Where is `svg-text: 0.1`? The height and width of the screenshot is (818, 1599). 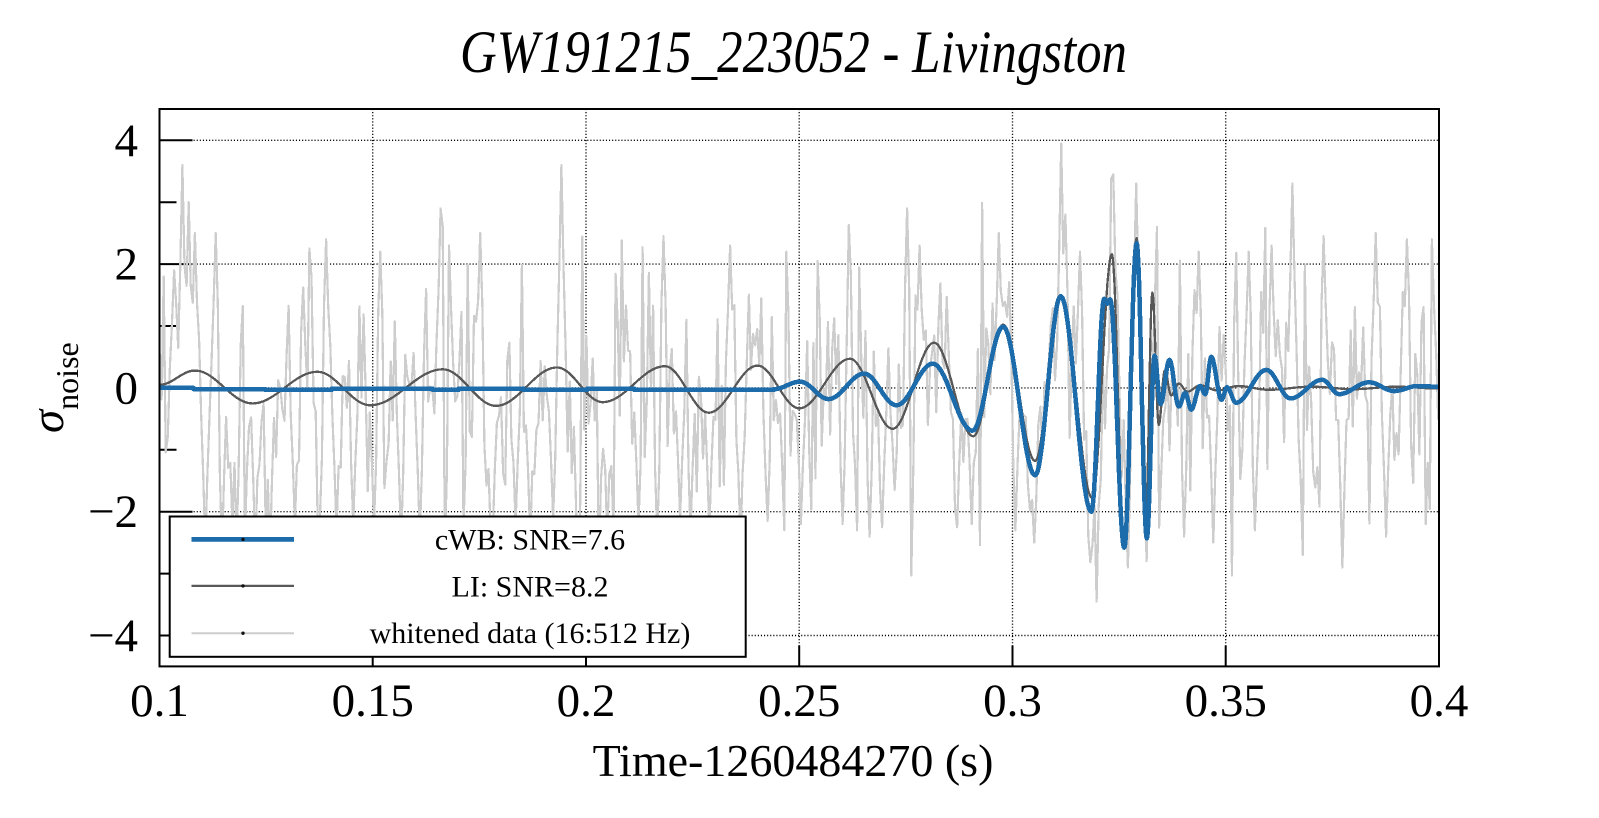
svg-text: 0.1 is located at coordinates (159, 701).